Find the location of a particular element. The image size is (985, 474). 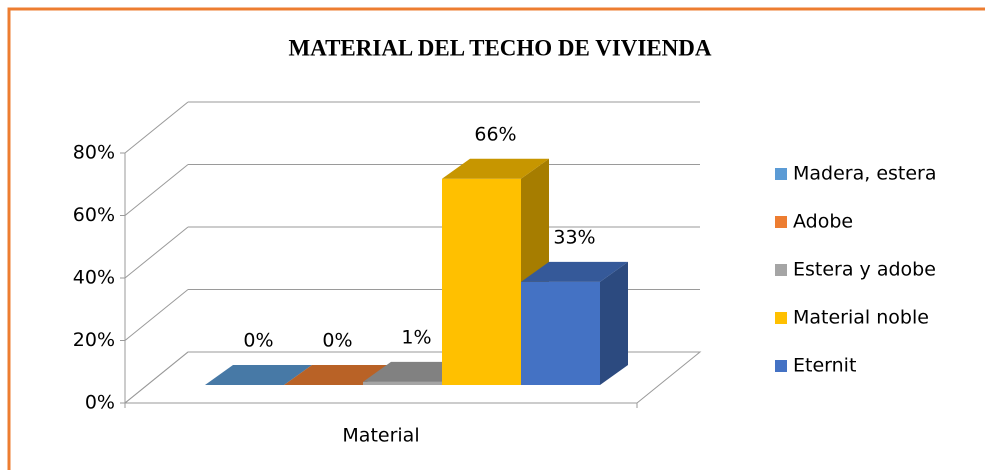

legend-label: Adobe is located at coordinates (823, 222).